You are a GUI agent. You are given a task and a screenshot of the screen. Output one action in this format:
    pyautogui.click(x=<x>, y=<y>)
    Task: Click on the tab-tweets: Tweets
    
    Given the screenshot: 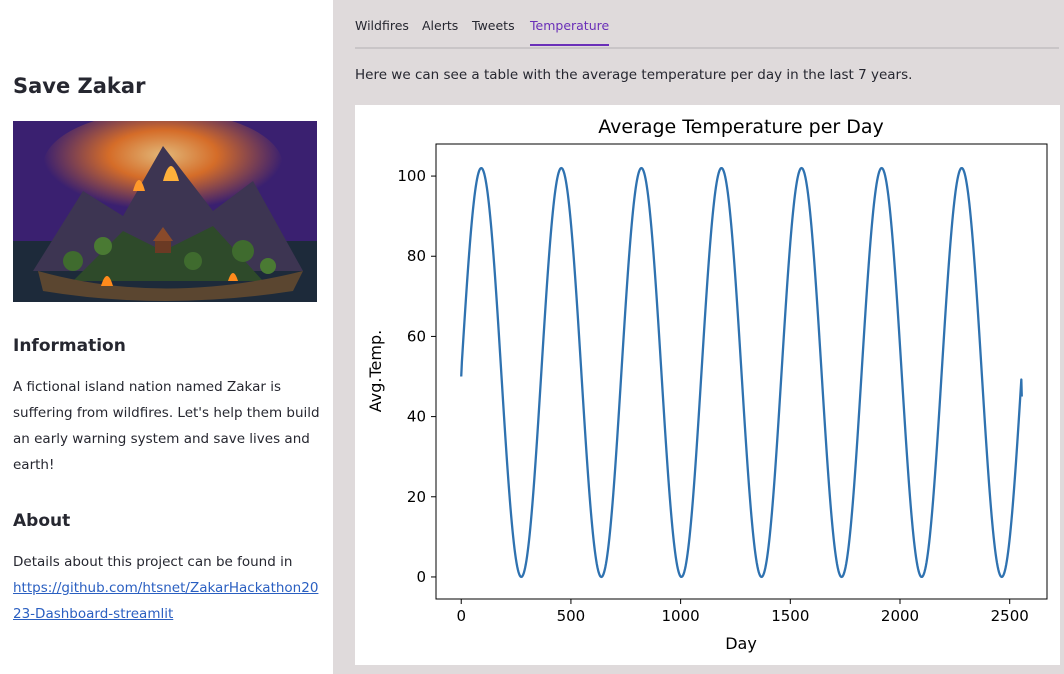 What is the action you would take?
    pyautogui.click(x=493, y=25)
    